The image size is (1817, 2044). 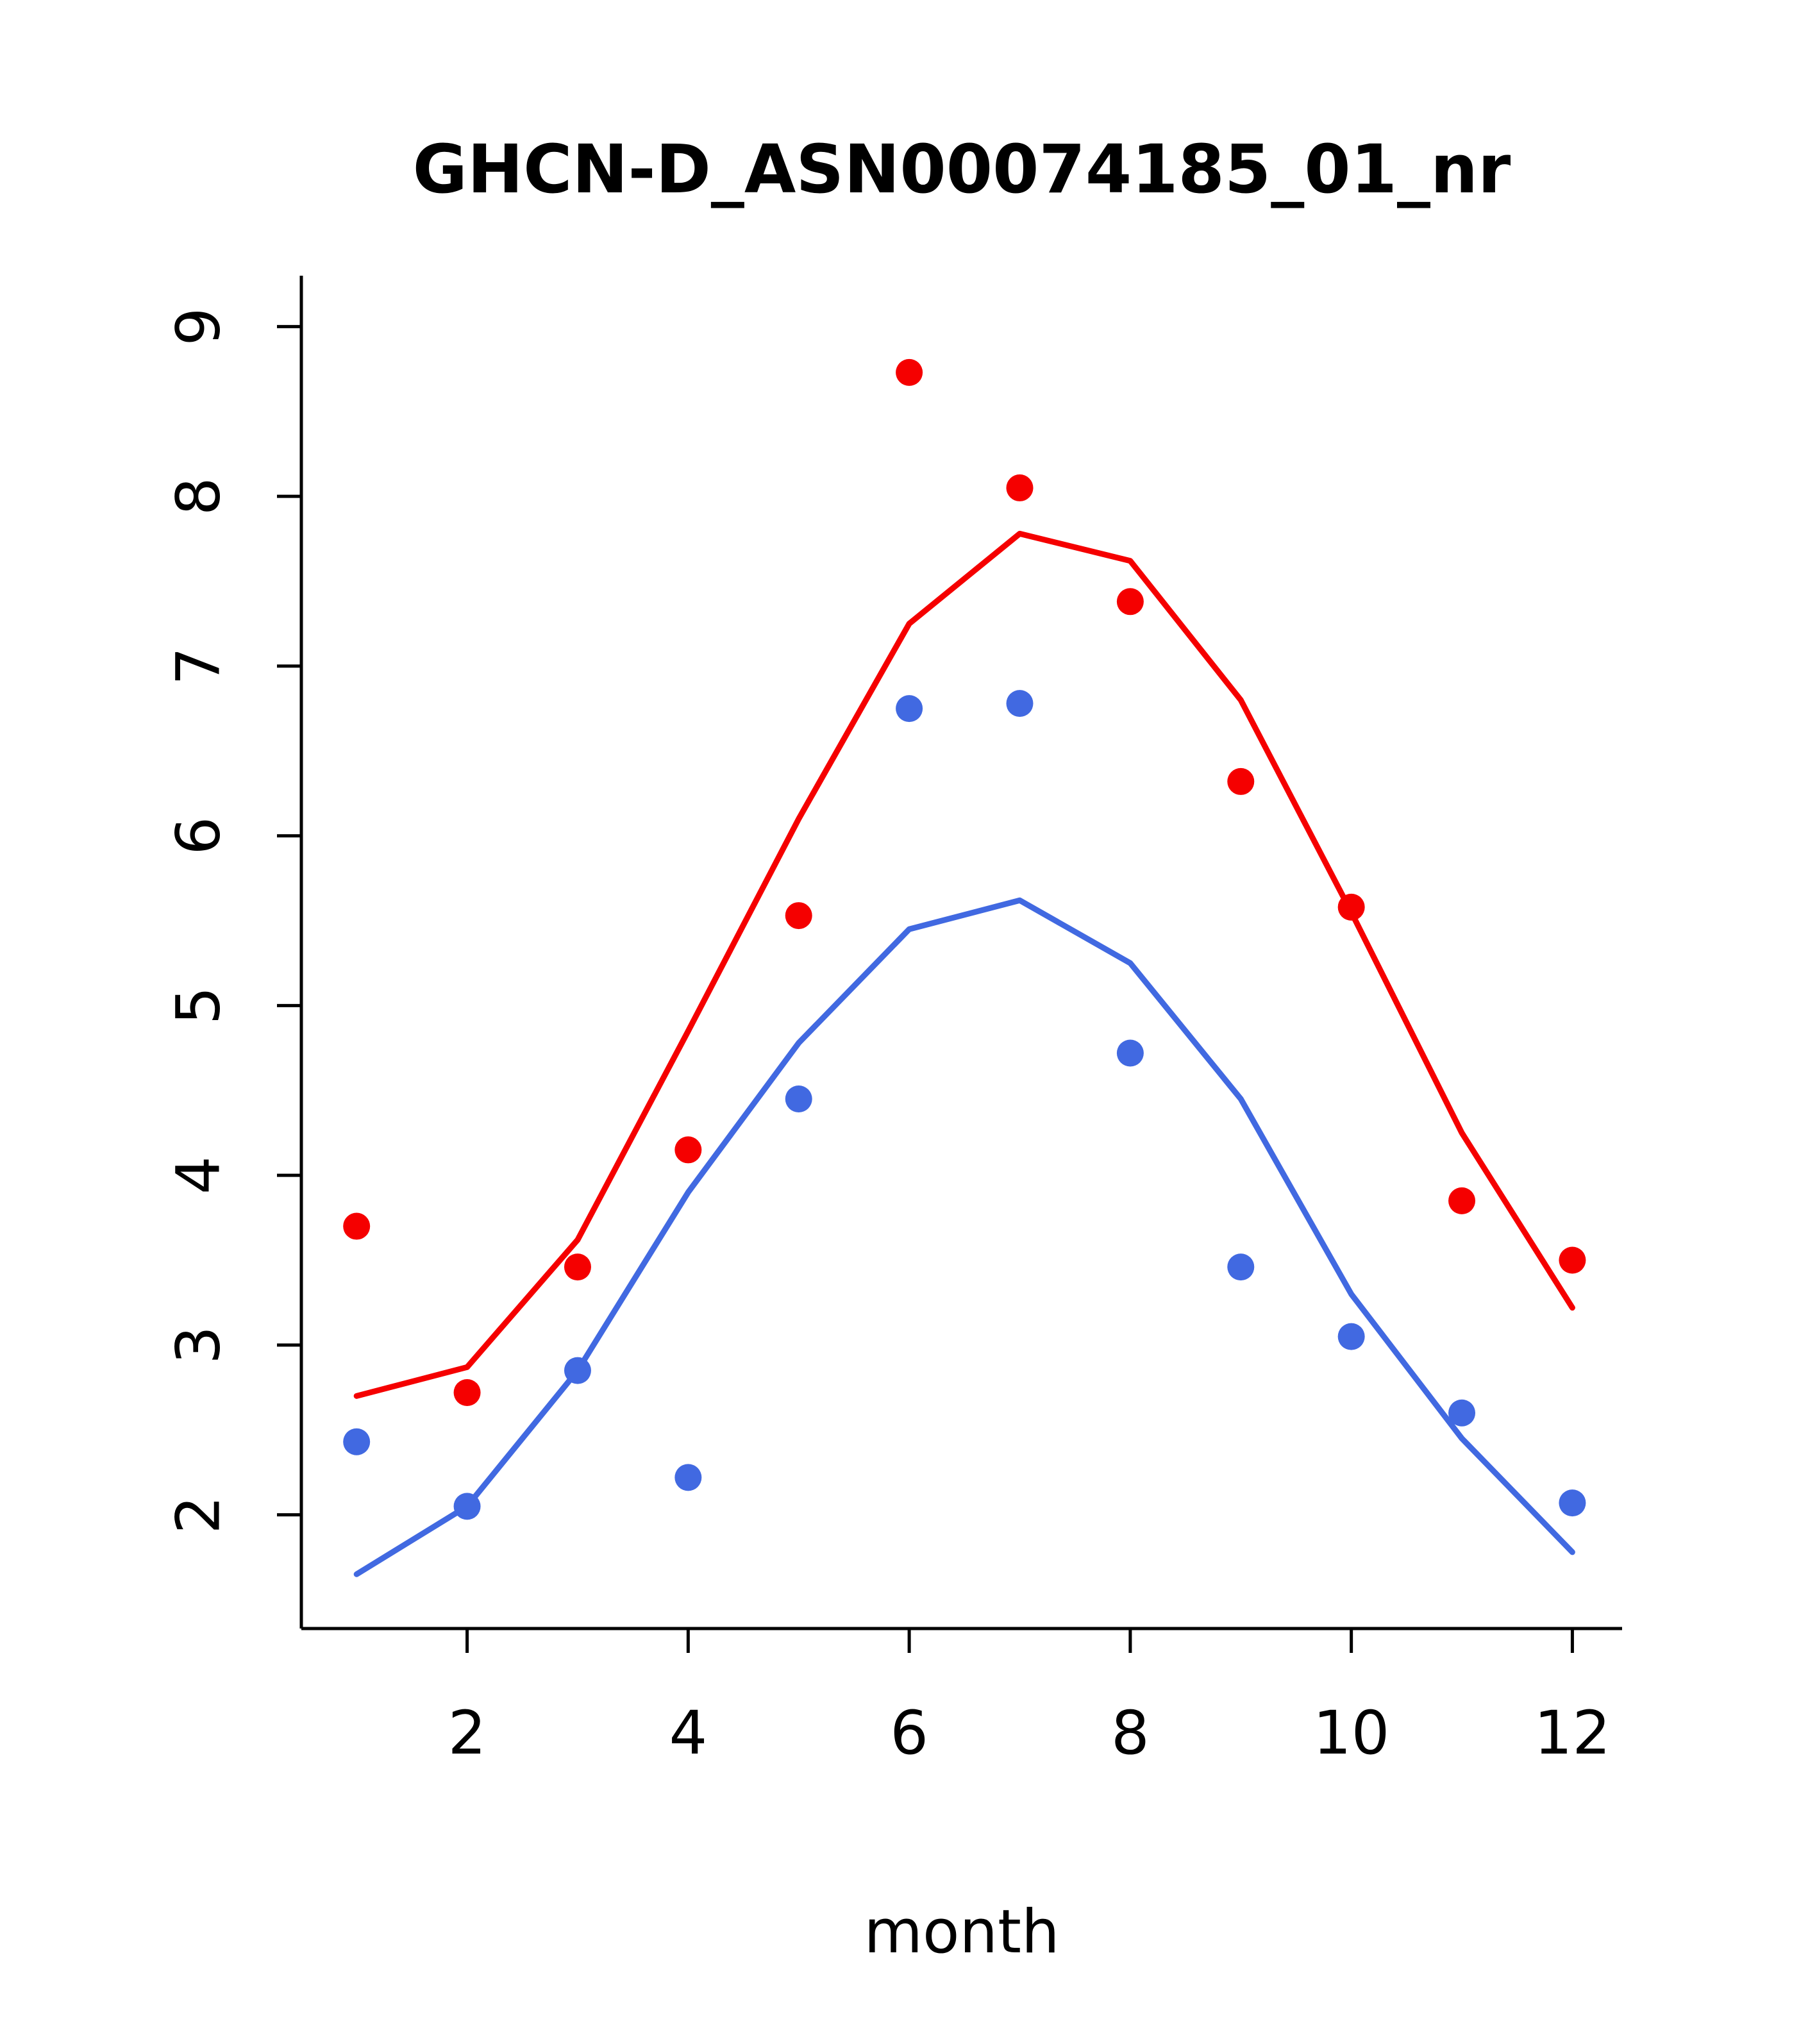 I want to click on y-axis-ticks: 2 3 4 5 6 7 8 9, so click(x=232, y=921).